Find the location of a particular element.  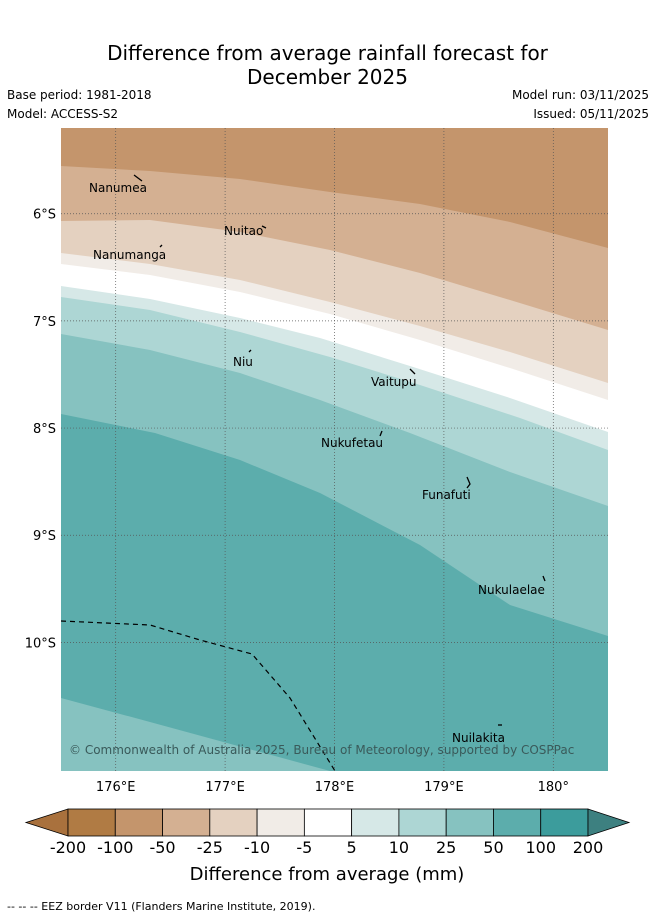

colorbar-tick-labels: -200 -100 -50 -25 -10 -5 5 10 25 50 100 200 is located at coordinates (326, 847).